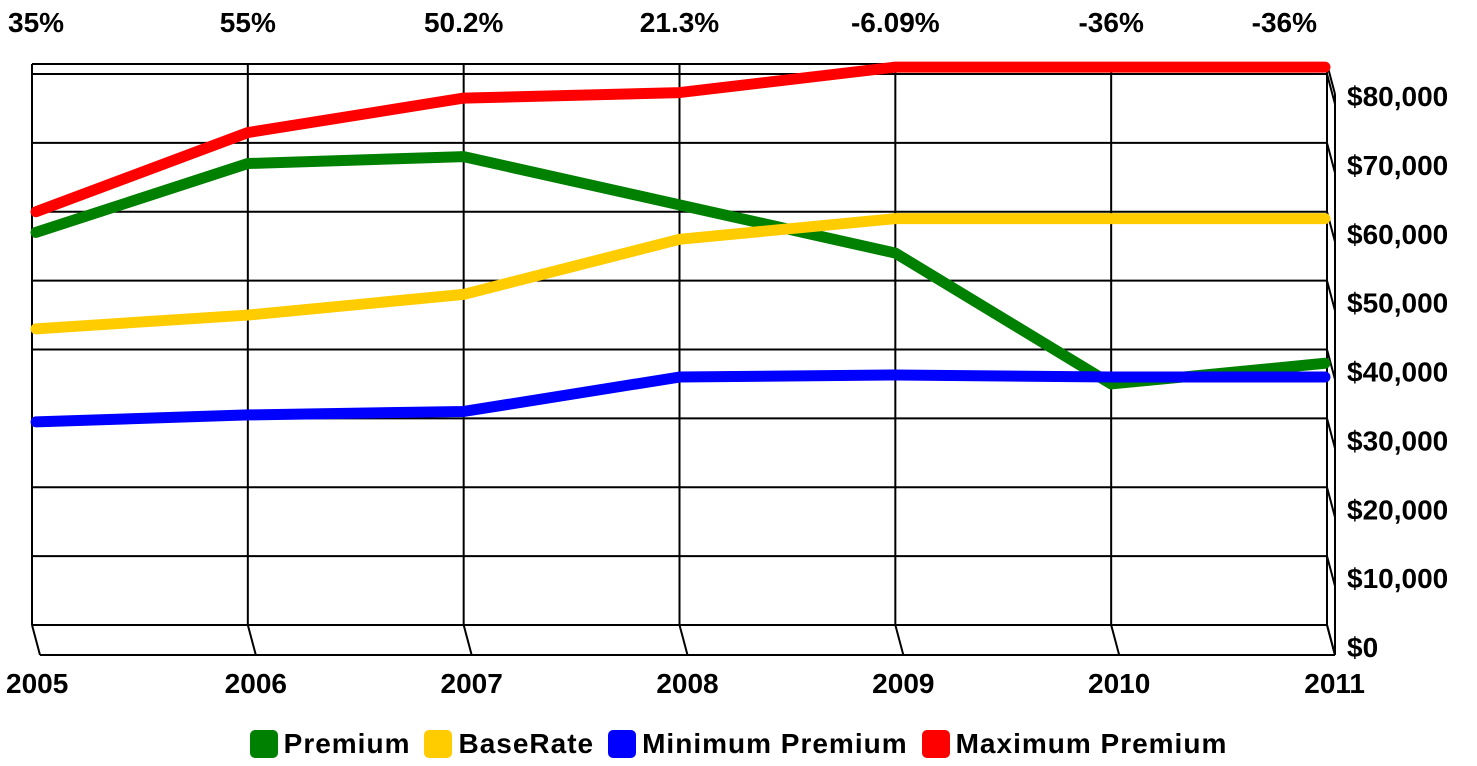  I want to click on top-percentage-label: 50.2%, so click(463, 22).